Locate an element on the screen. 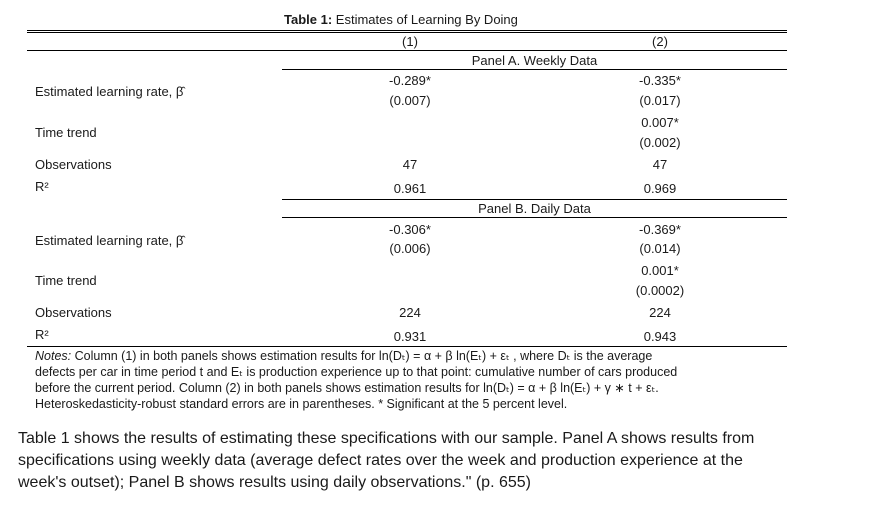 This screenshot has width=887, height=506. panel-a-lr-col1-se: (0.007) is located at coordinates (410, 100).